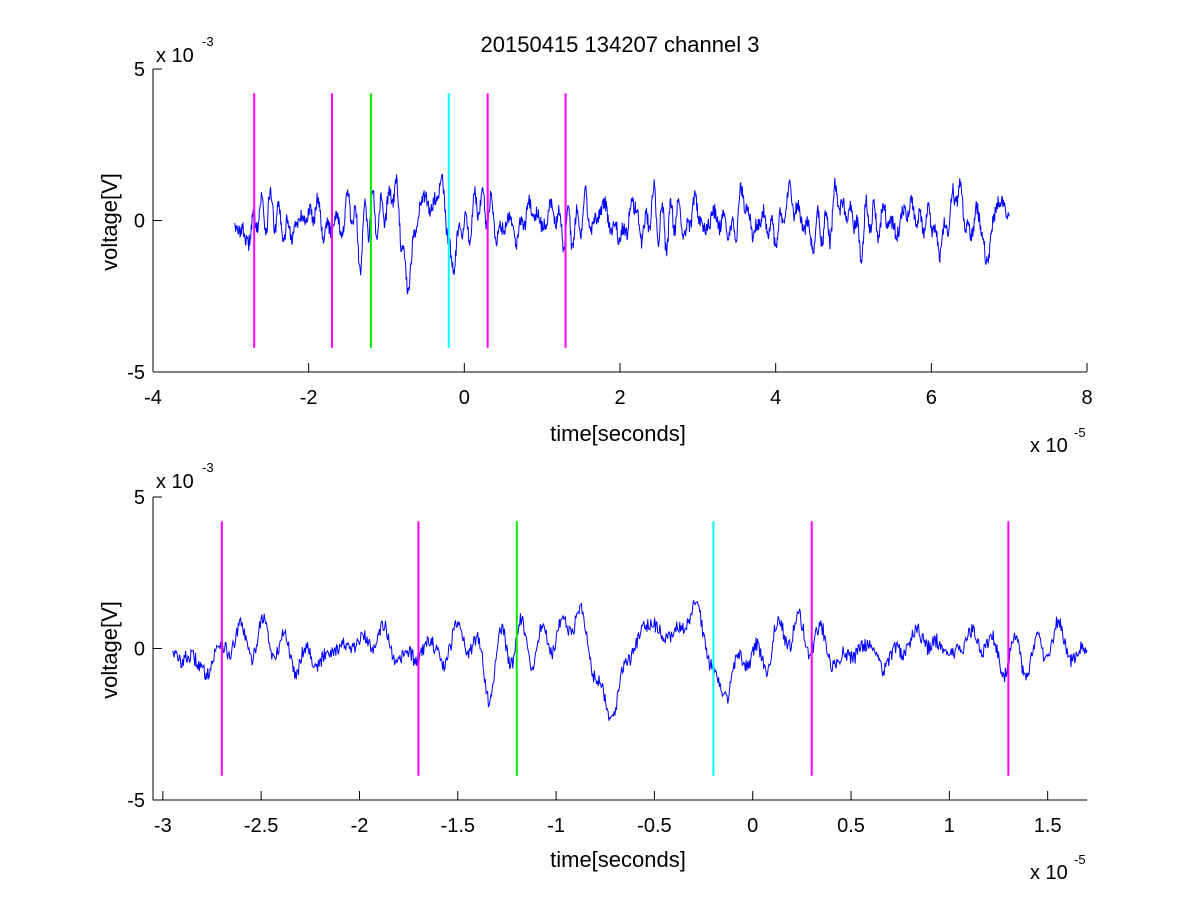 The width and height of the screenshot is (1200, 901). Describe the element at coordinates (851, 826) in the screenshot. I see `x-tick-label: 0.5` at that location.